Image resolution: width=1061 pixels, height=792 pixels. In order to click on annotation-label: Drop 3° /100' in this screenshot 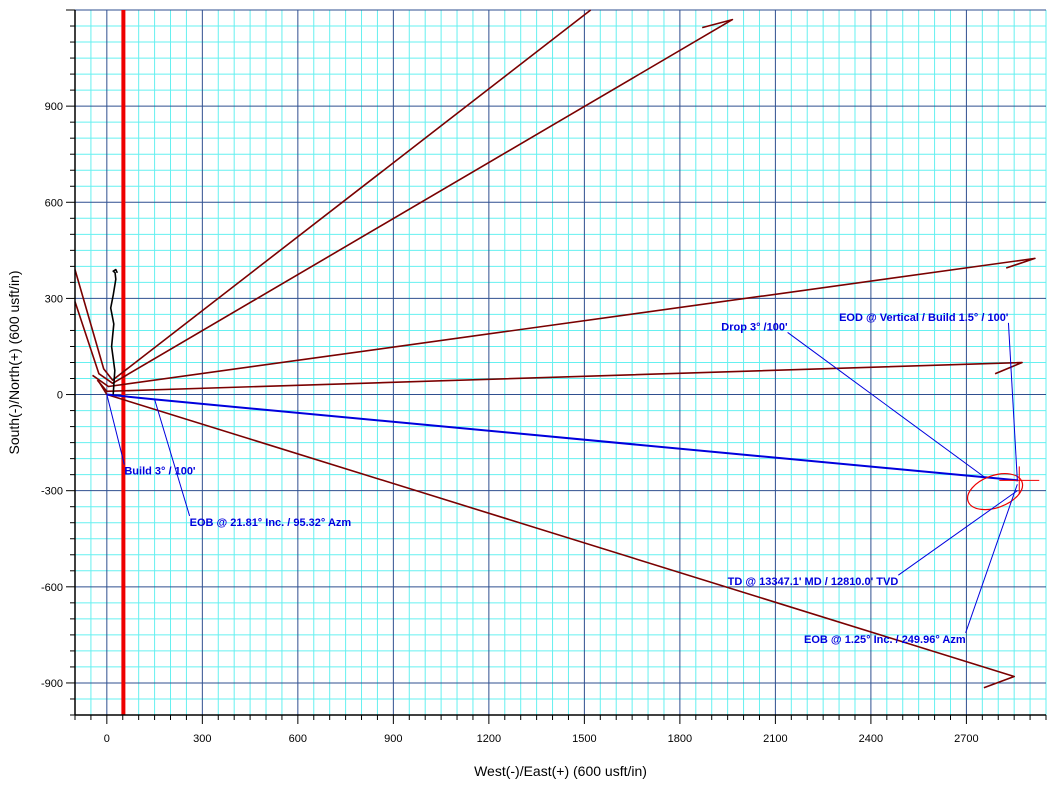, I will do `click(754, 327)`.